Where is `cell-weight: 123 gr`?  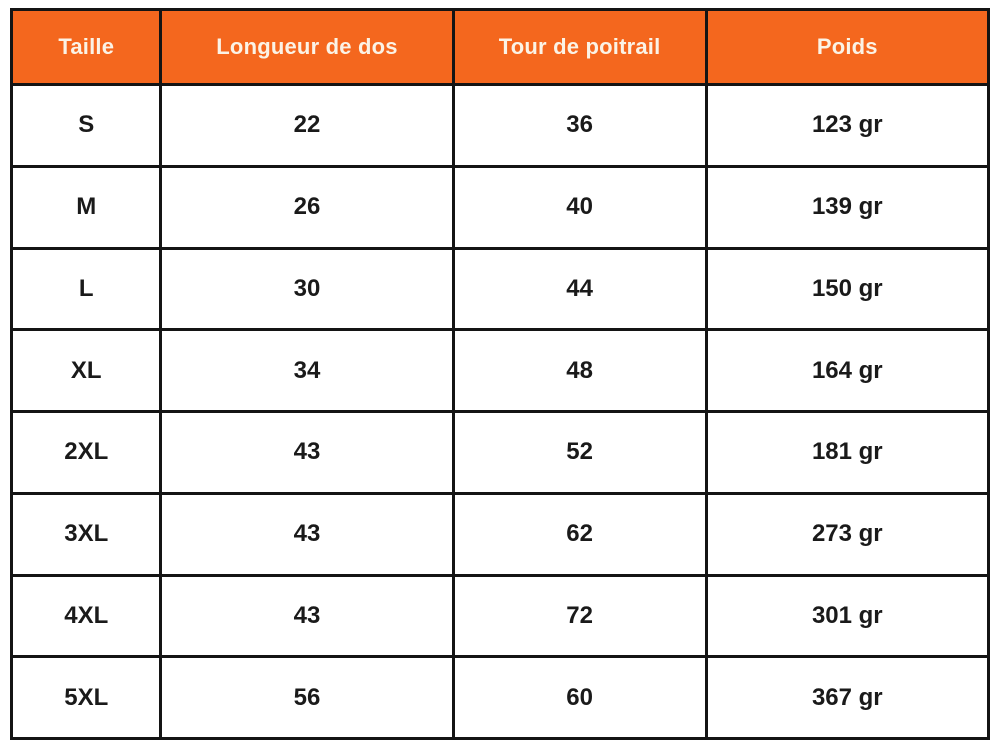 cell-weight: 123 gr is located at coordinates (847, 125).